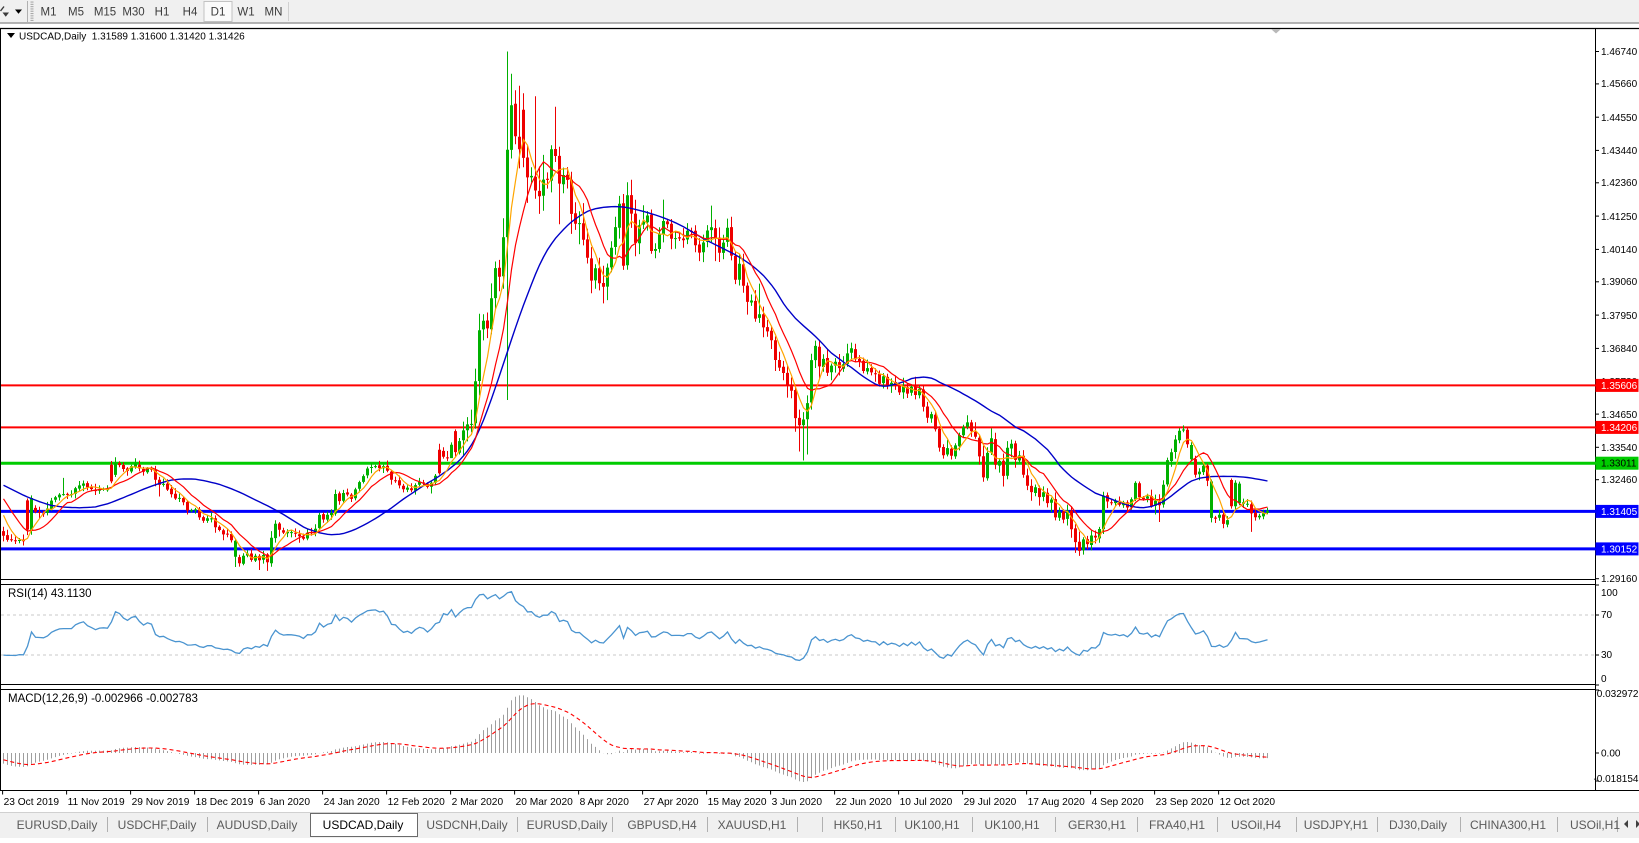 The width and height of the screenshot is (1639, 843). Describe the element at coordinates (1619, 151) in the screenshot. I see `svg-text: 1.43440` at that location.